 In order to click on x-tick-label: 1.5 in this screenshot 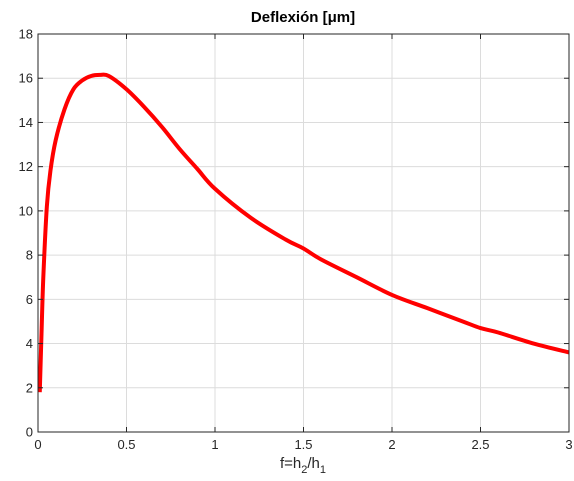, I will do `click(303, 444)`.